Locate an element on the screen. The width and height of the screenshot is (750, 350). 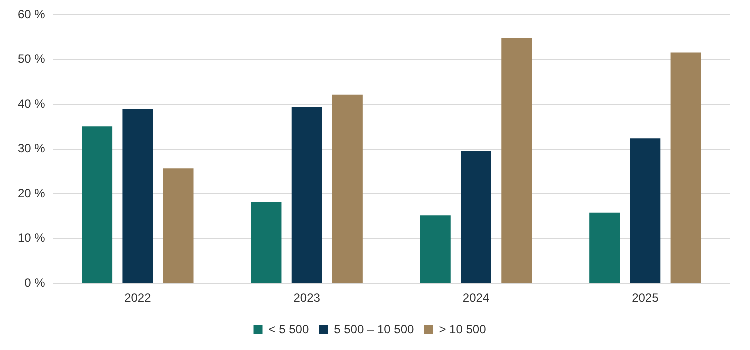
legend-label: < 5 500 is located at coordinates (289, 329).